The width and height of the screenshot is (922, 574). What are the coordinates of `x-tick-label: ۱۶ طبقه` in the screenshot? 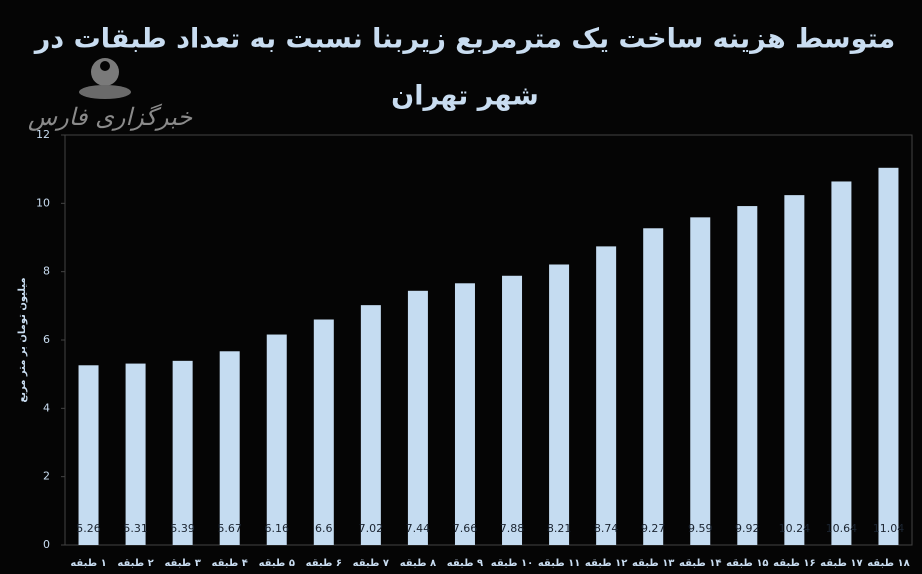 It's located at (794, 563).